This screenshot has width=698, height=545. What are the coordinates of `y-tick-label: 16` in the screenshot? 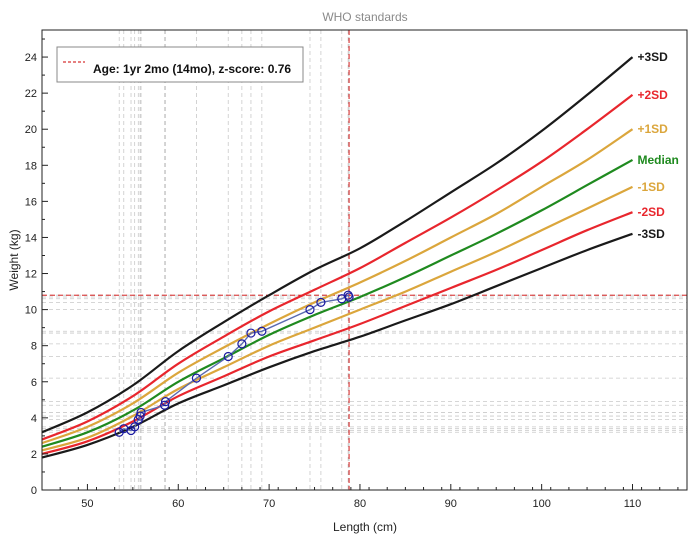 It's located at (31, 202).